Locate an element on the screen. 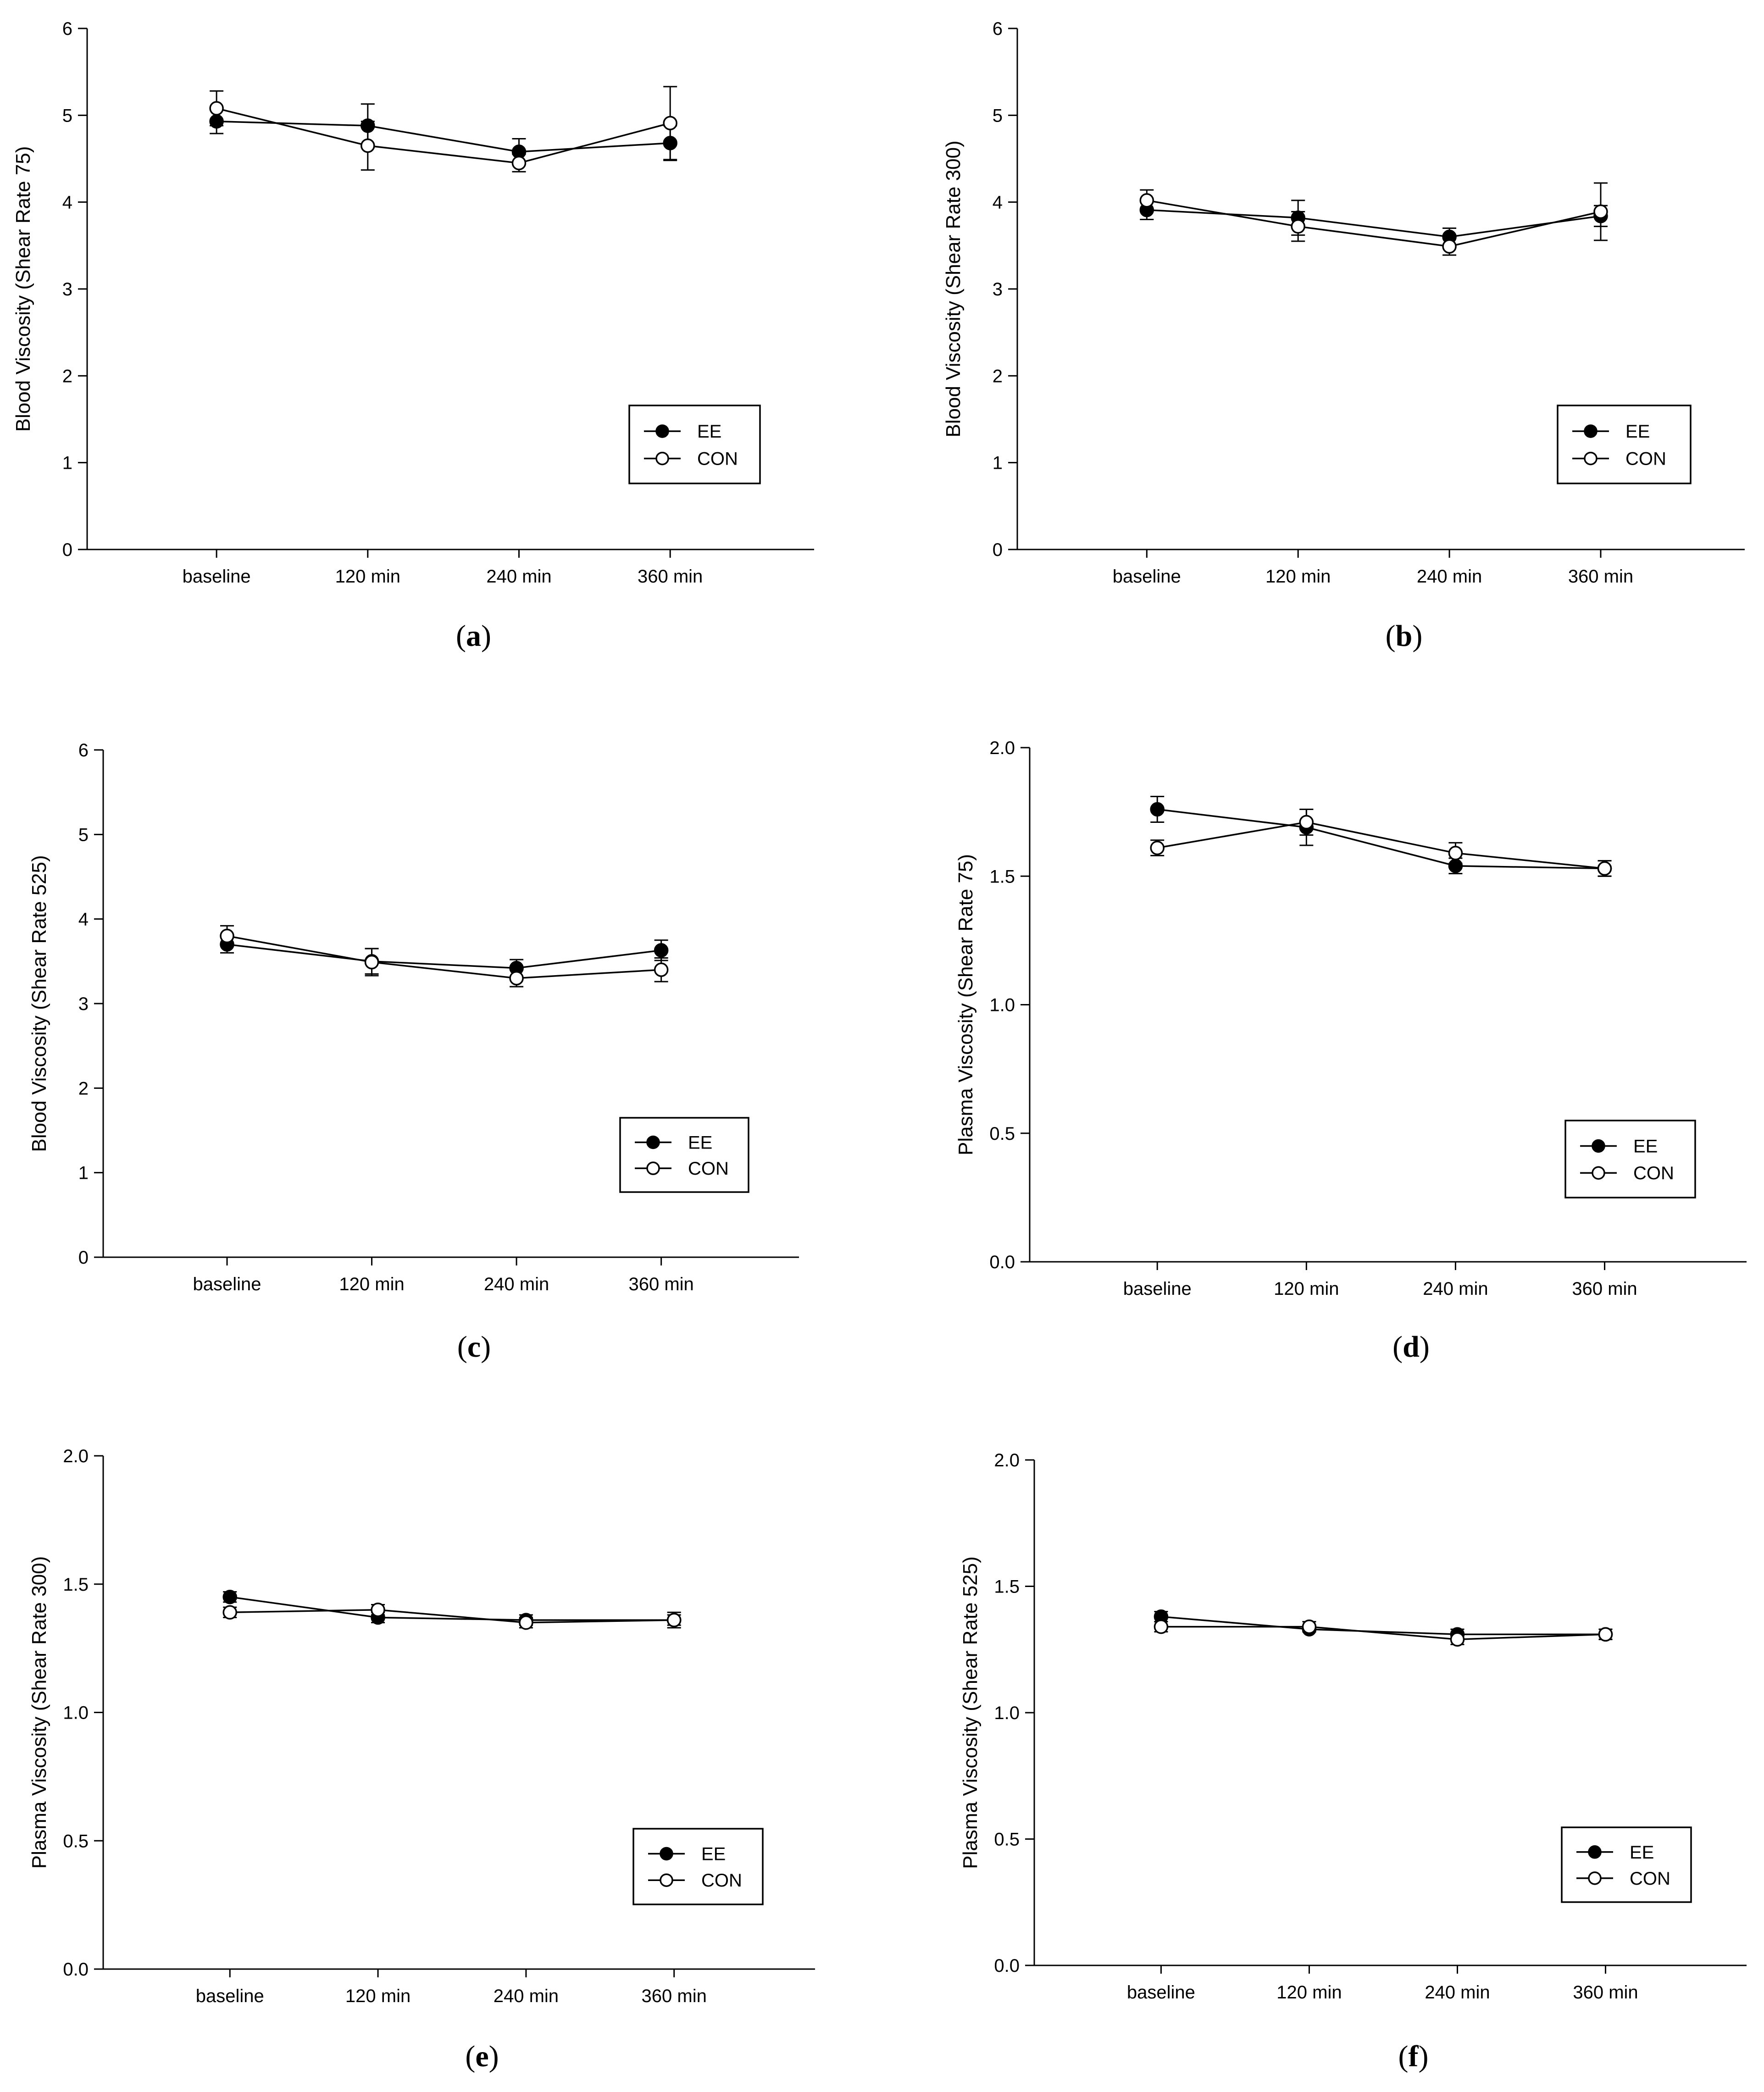 This screenshot has height=2092, width=1764. y-axis-title: Blood Viscosity (Shear Rate 75) is located at coordinates (23, 289).